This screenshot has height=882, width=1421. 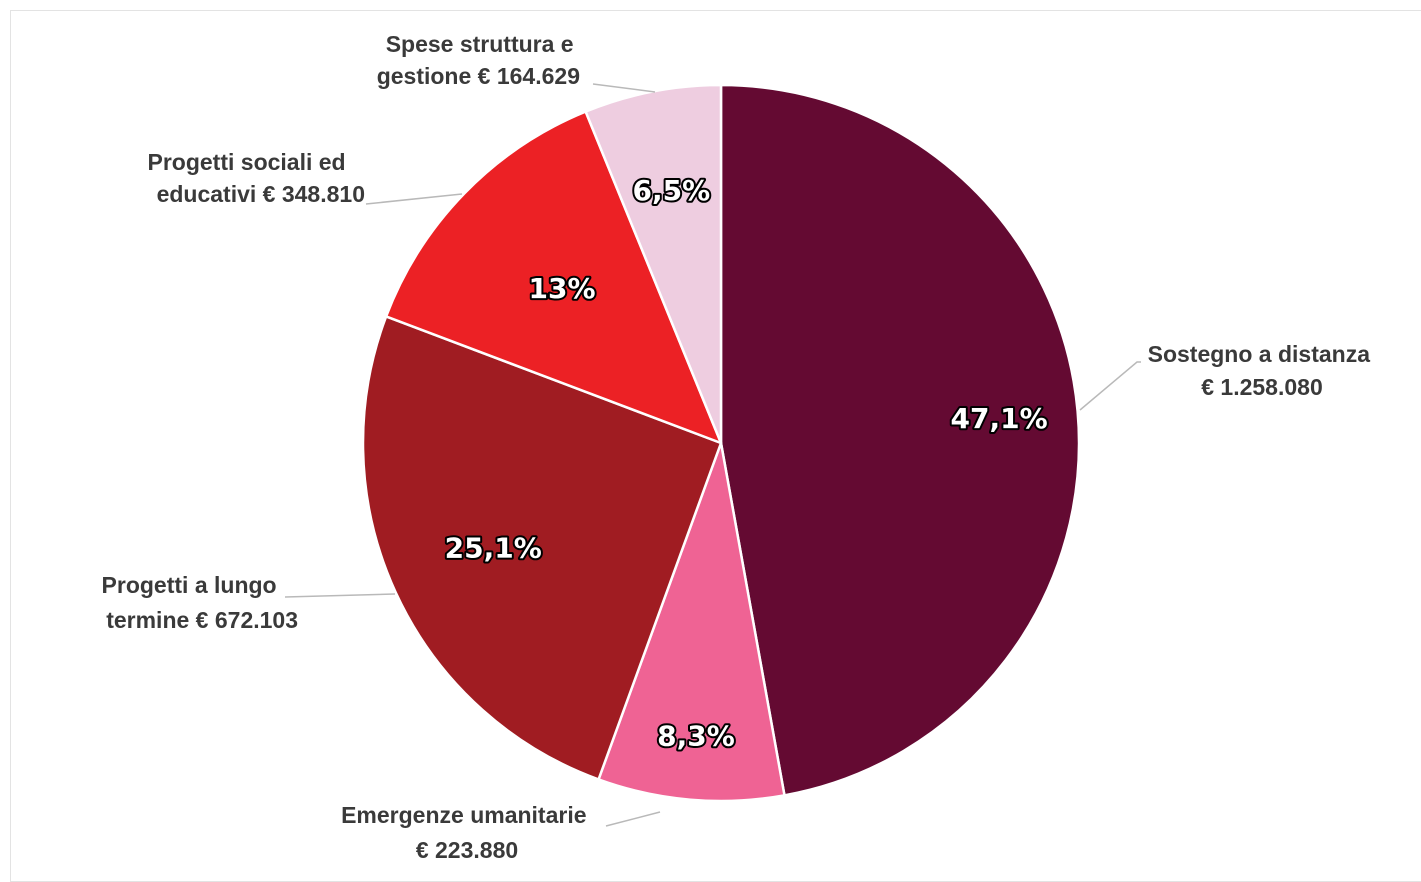 I want to click on leader-line-emergenze, so click(x=633, y=819).